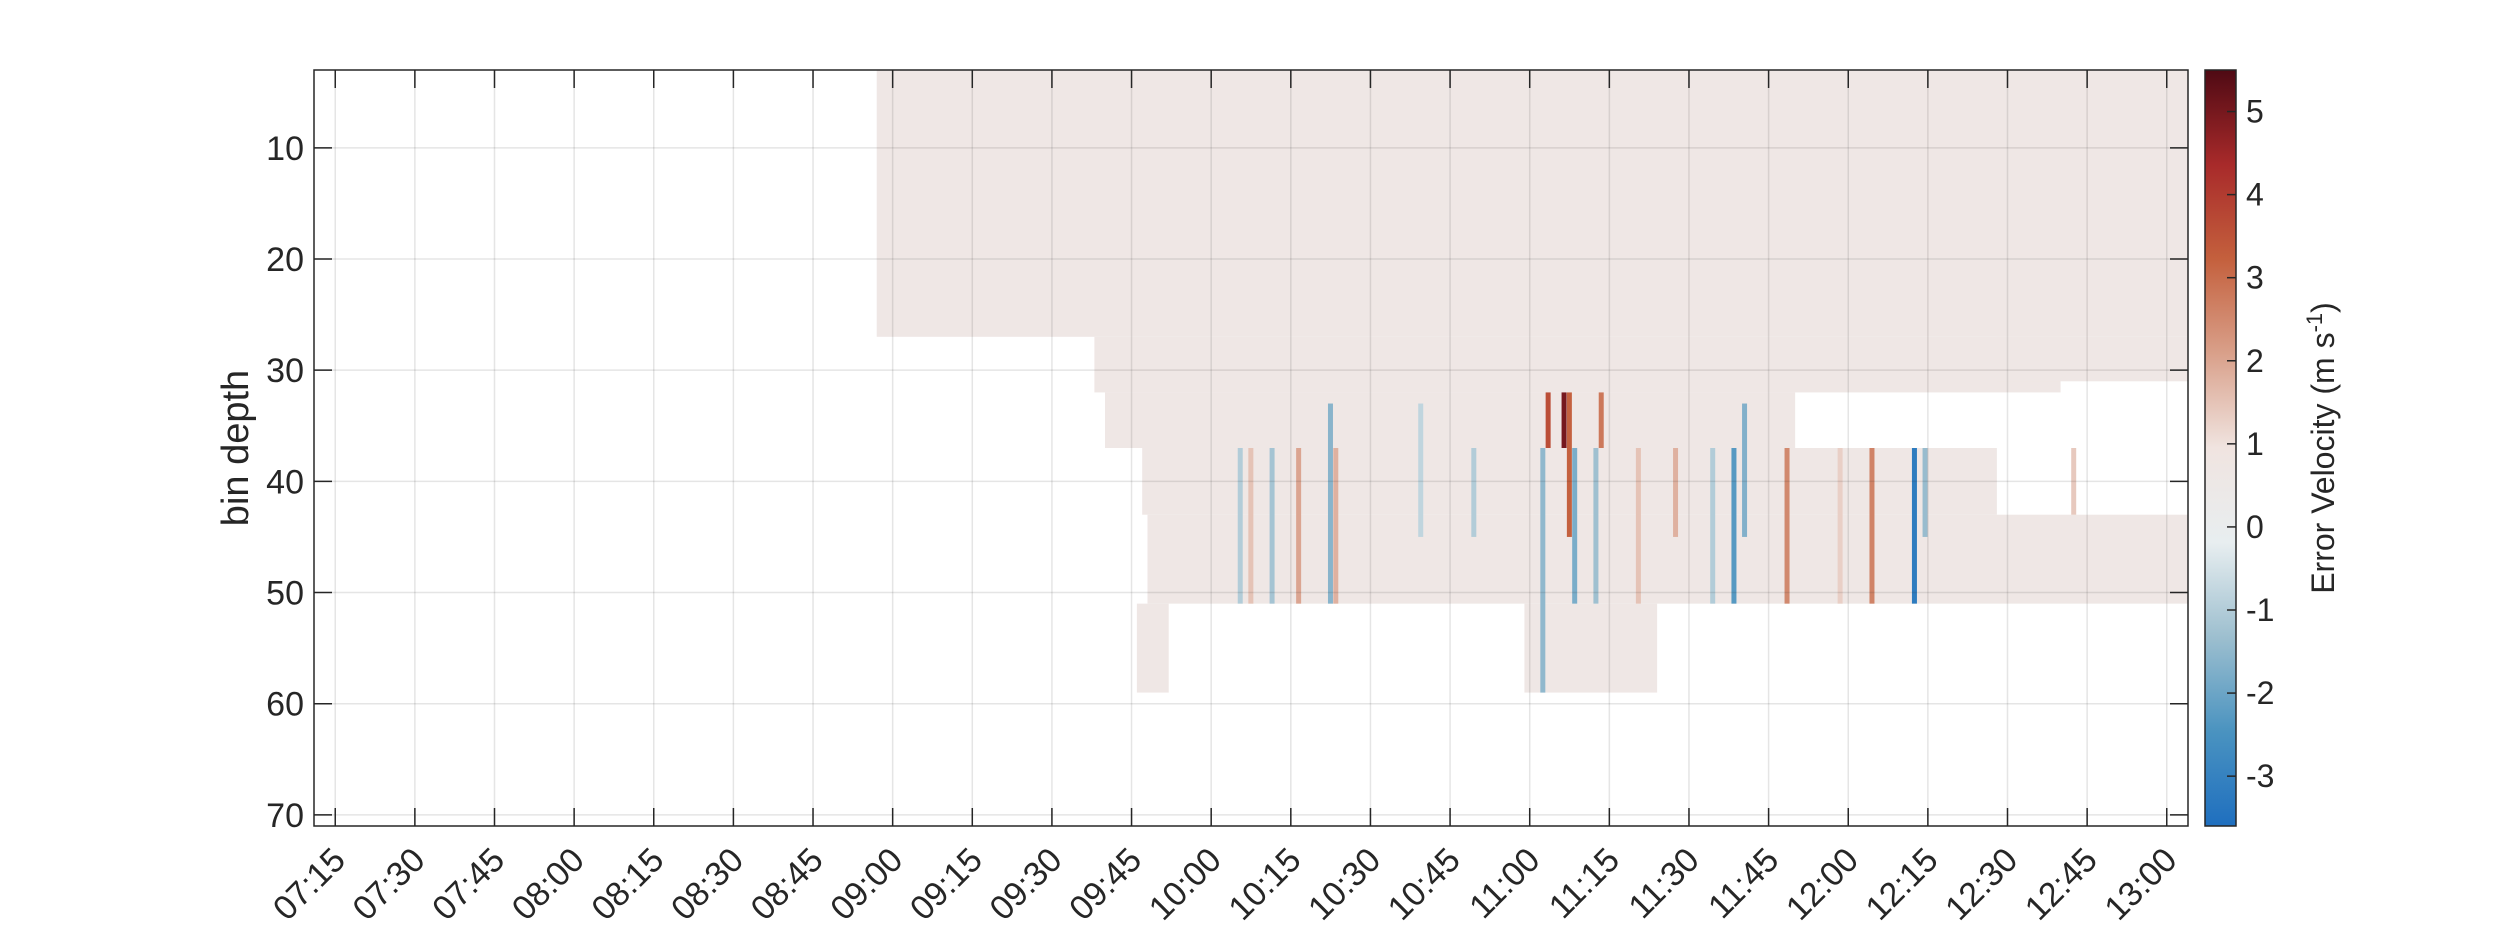 Image resolution: width=2500 pixels, height=938 pixels. Describe the element at coordinates (2314, 323) in the screenshot. I see `colorbar-label-superscript: -1` at that location.